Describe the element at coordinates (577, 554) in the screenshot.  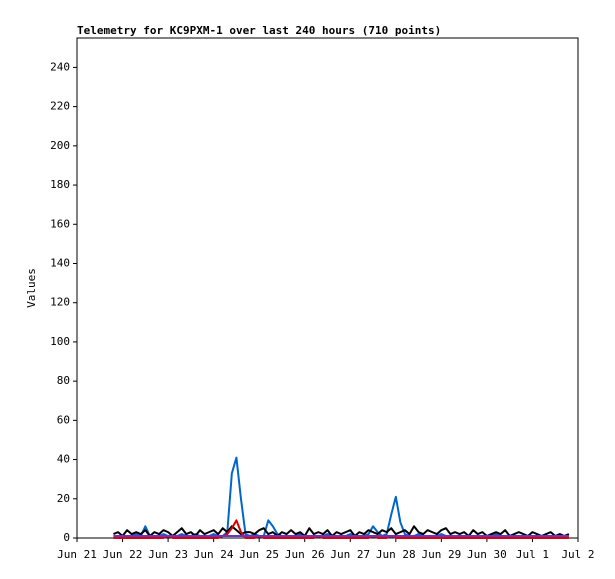
I see `x-tick-label: Jul 2` at that location.